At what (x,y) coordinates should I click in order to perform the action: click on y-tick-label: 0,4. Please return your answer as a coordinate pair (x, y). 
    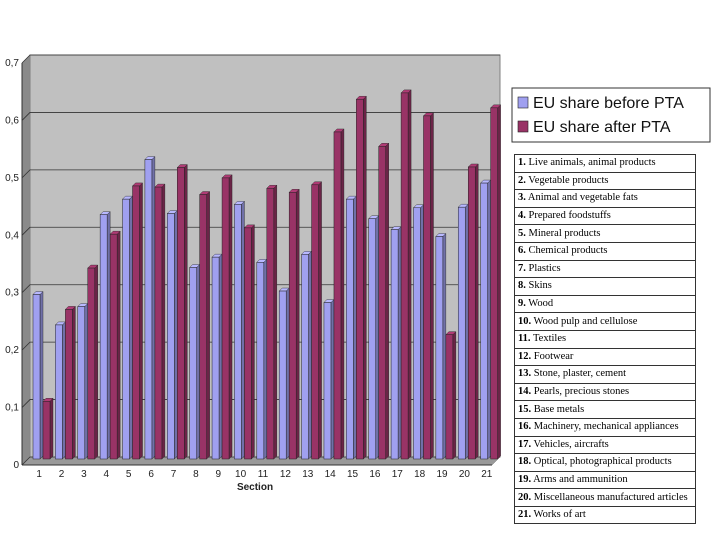
    Looking at the image, I should click on (12, 235).